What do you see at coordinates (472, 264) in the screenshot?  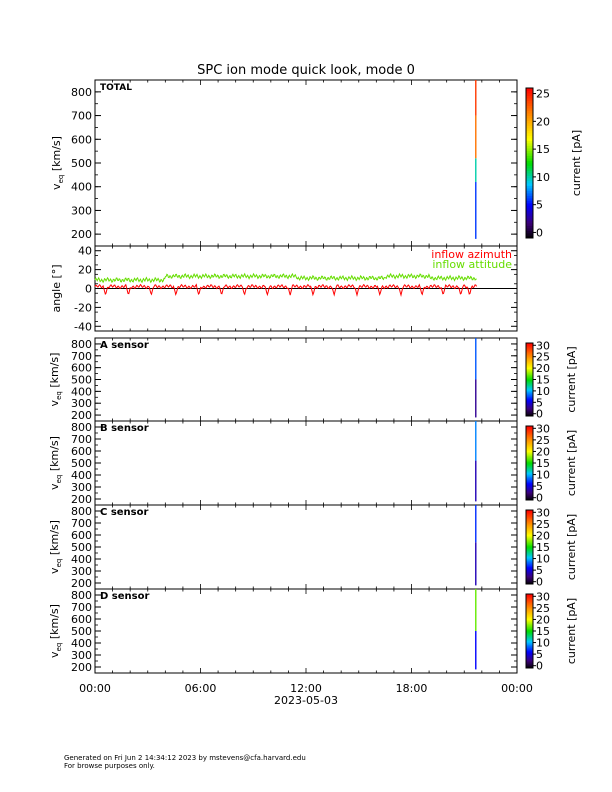 I see `legend-entry-inflow-attitude: inflow attitude` at bounding box center [472, 264].